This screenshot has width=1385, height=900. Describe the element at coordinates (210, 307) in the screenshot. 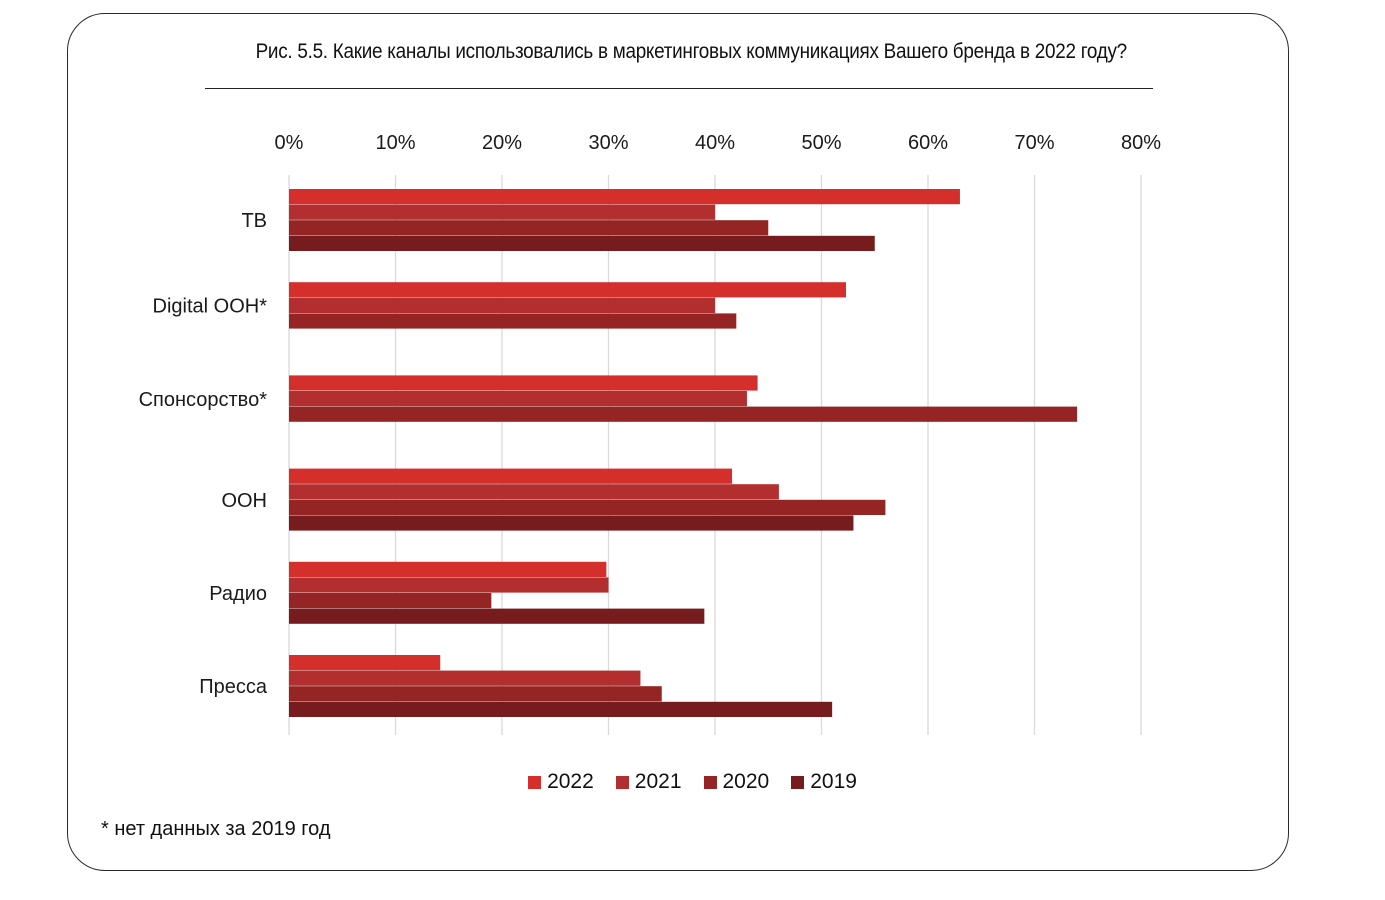

I see `category-label: Digital OOH*` at that location.